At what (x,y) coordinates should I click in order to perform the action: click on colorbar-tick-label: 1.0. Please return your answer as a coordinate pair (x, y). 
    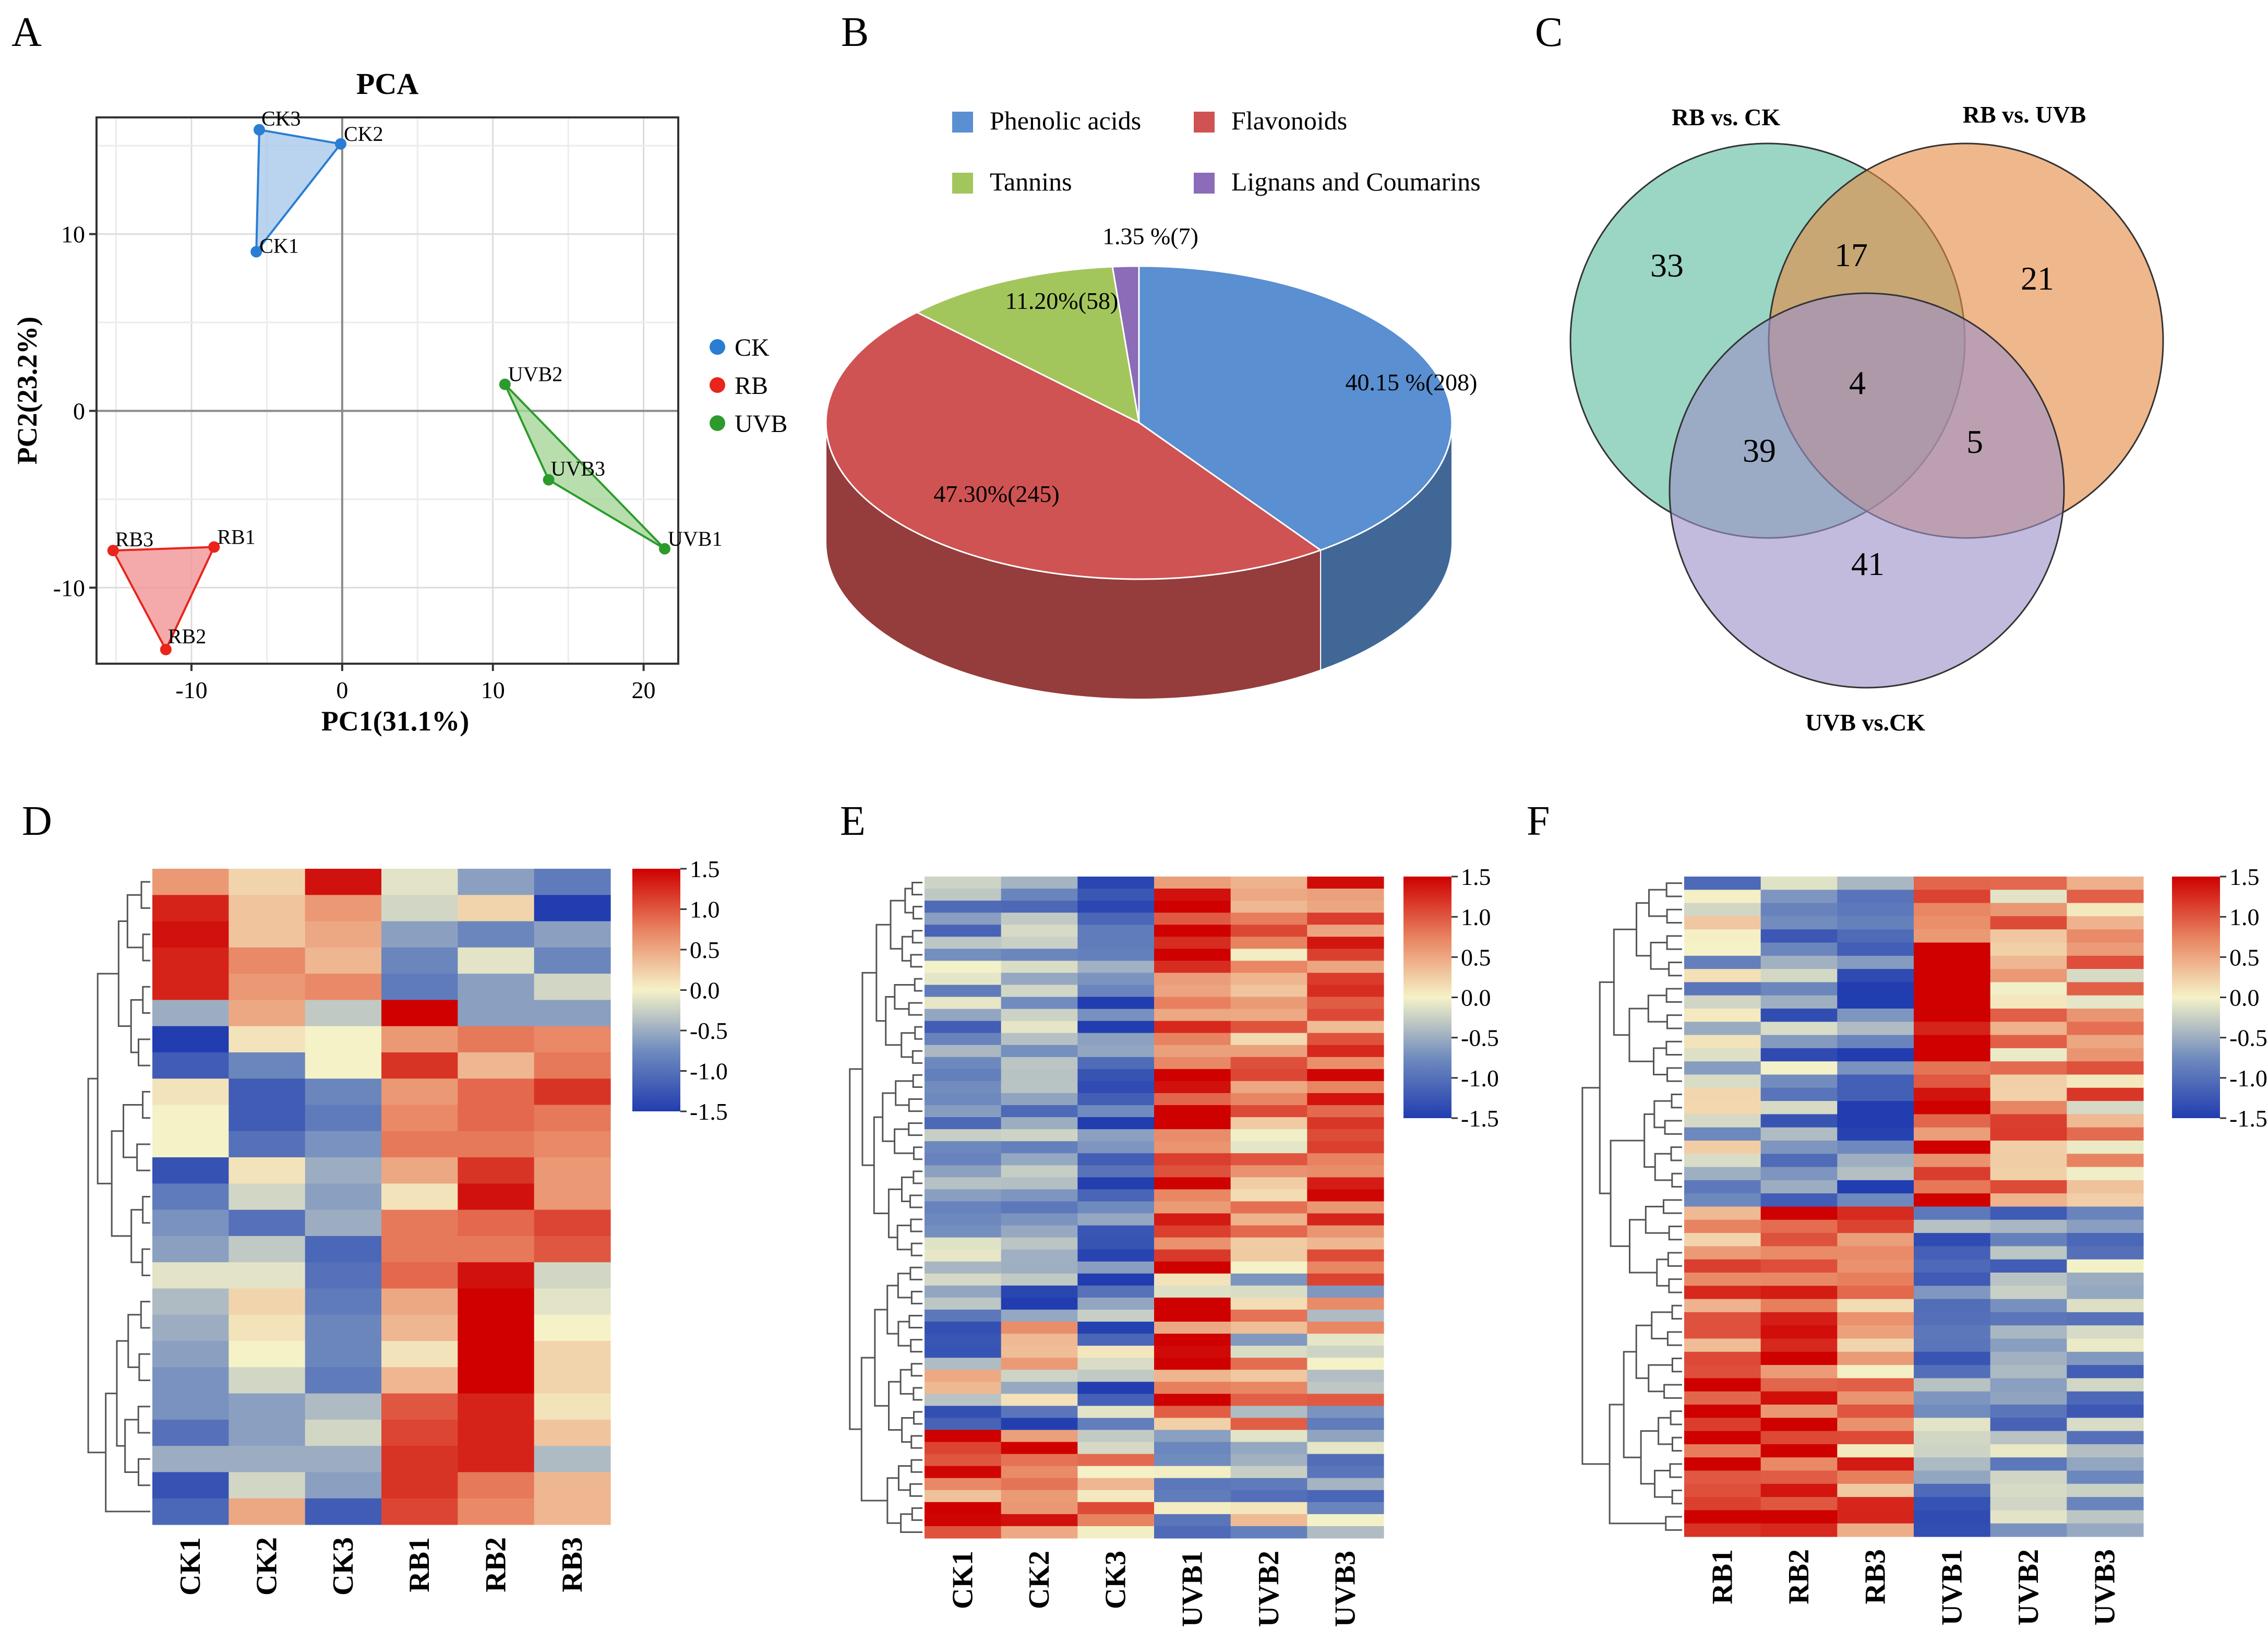
    Looking at the image, I should click on (2245, 917).